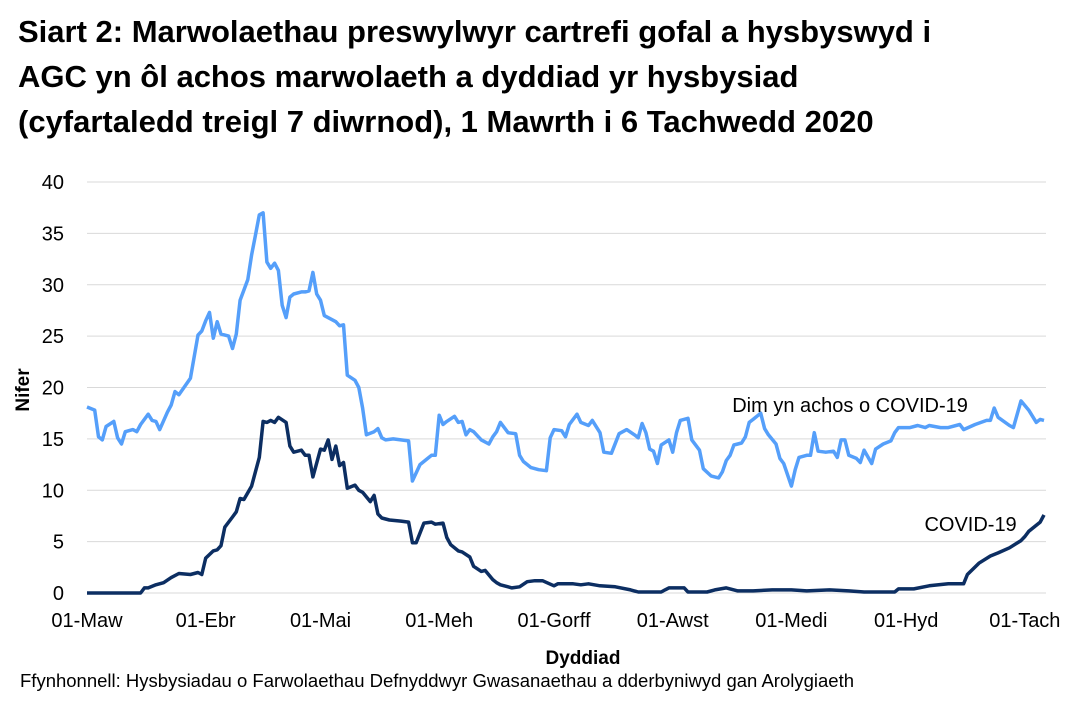 This screenshot has width=1074, height=710. I want to click on x-tick-label: 01-Gorff, so click(554, 621).